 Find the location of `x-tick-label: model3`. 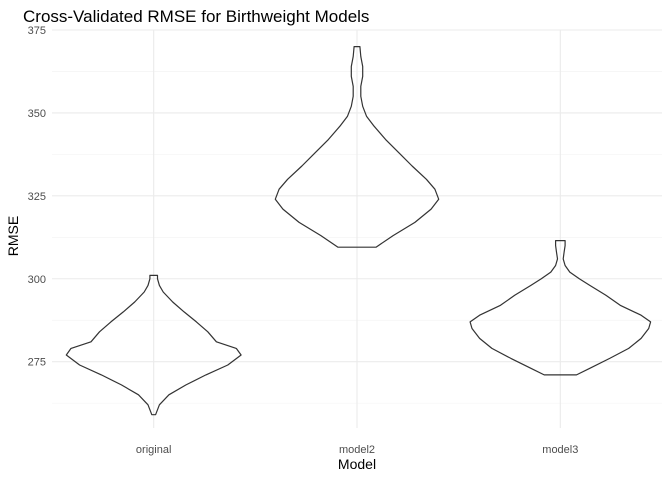

x-tick-label: model3 is located at coordinates (560, 450).